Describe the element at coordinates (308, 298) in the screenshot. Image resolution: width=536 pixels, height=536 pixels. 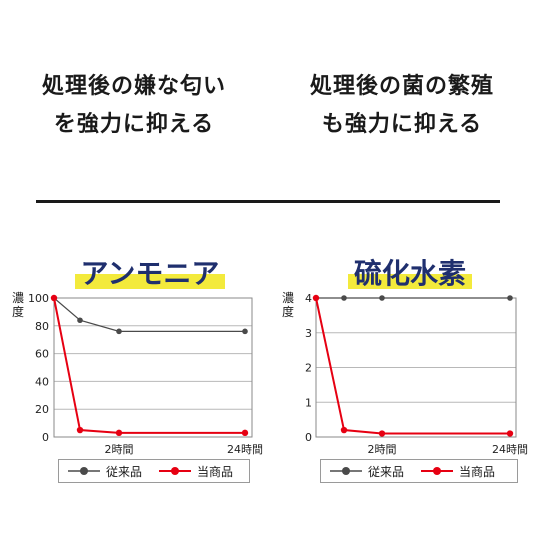
I see `y-tick-label: 4` at that location.